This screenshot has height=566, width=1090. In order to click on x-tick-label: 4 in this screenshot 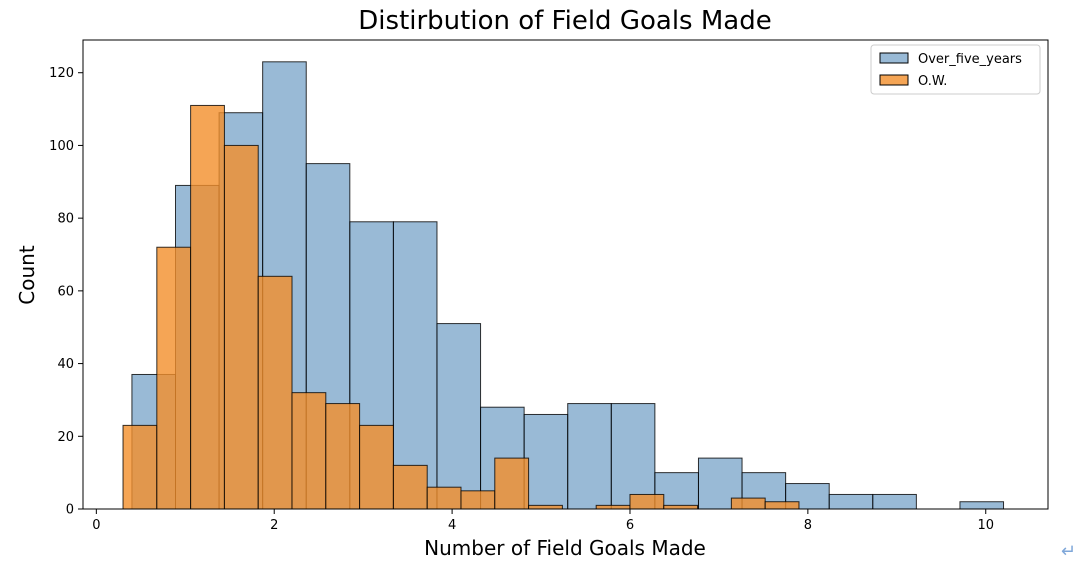, I will do `click(452, 525)`.